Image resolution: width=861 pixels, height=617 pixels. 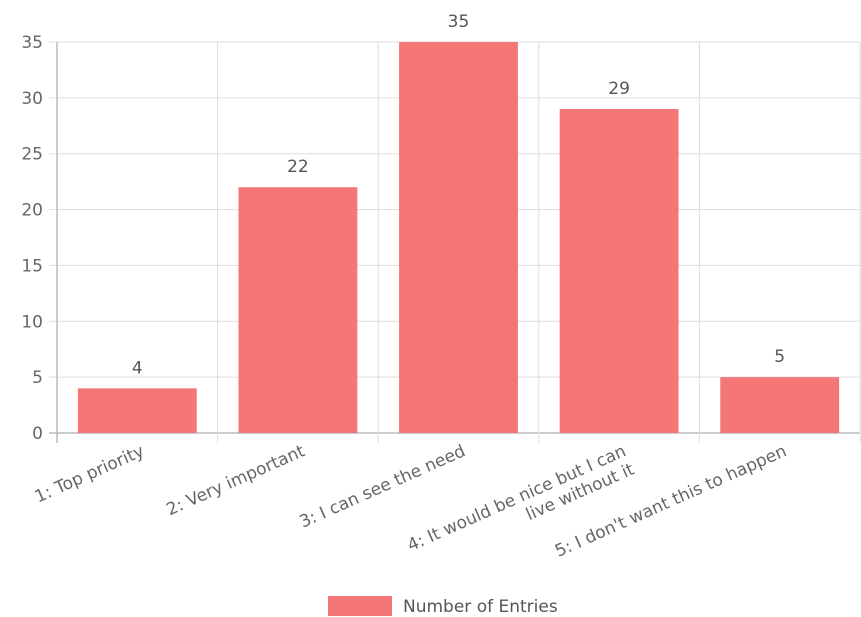 I want to click on x-tick-label: 2: Very important, so click(x=236, y=480).